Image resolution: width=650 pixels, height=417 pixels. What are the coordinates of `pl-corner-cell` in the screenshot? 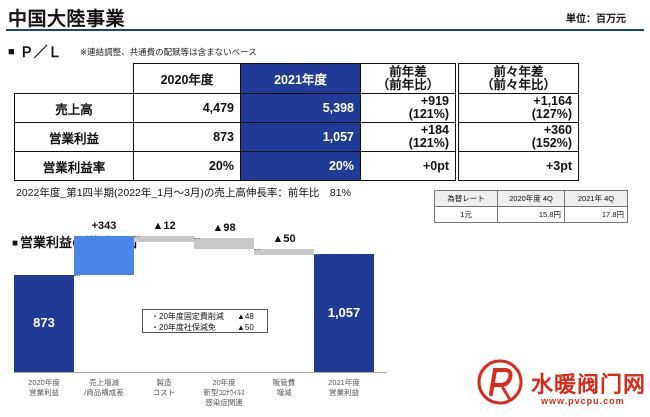 It's located at (74, 79).